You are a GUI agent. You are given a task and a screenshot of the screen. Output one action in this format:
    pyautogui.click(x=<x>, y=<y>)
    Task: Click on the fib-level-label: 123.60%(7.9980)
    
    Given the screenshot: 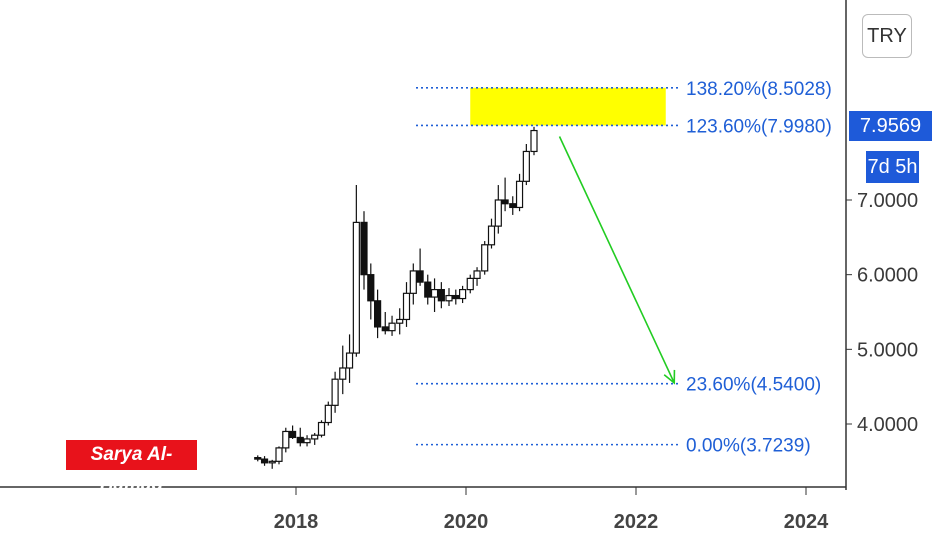 What is the action you would take?
    pyautogui.click(x=759, y=126)
    